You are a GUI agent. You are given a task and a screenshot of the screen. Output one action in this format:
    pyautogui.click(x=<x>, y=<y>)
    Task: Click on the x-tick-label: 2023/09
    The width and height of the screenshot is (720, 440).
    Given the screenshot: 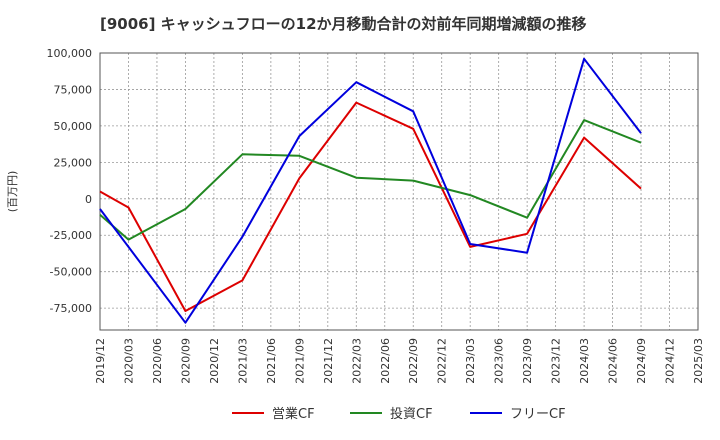 What is the action you would take?
    pyautogui.click(x=527, y=361)
    